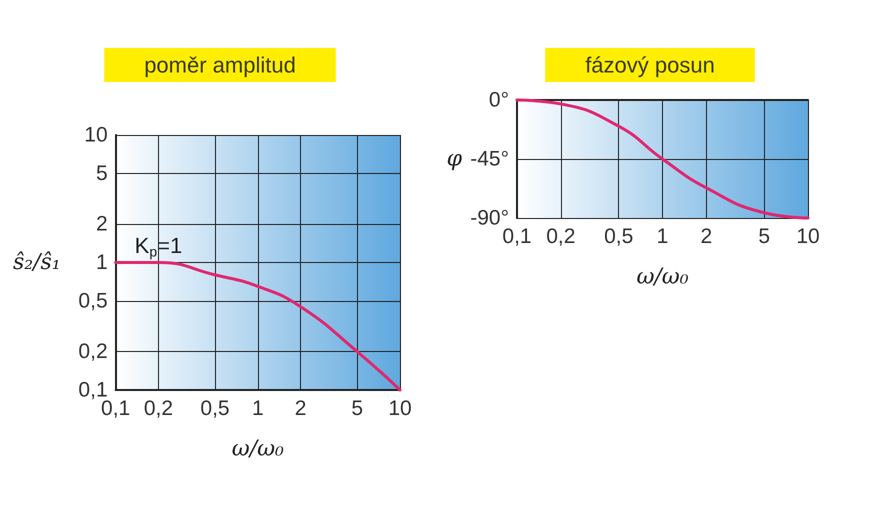  I want to click on y-tick-label: 5, so click(102, 173).